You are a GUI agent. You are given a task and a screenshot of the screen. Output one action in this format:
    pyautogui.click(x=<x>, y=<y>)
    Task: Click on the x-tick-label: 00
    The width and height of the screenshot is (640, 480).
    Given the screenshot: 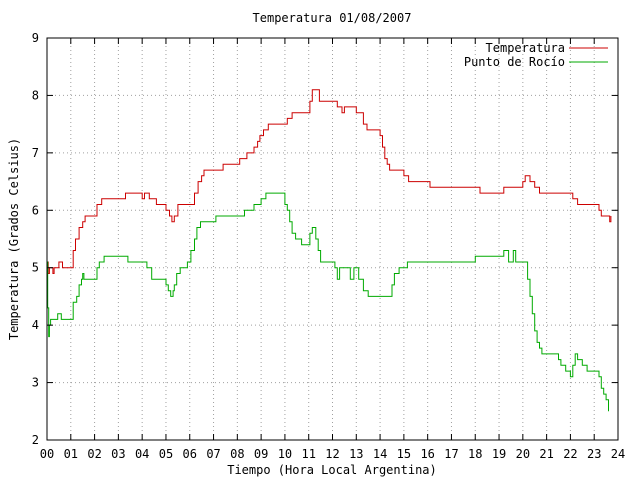 What is the action you would take?
    pyautogui.click(x=47, y=454)
    